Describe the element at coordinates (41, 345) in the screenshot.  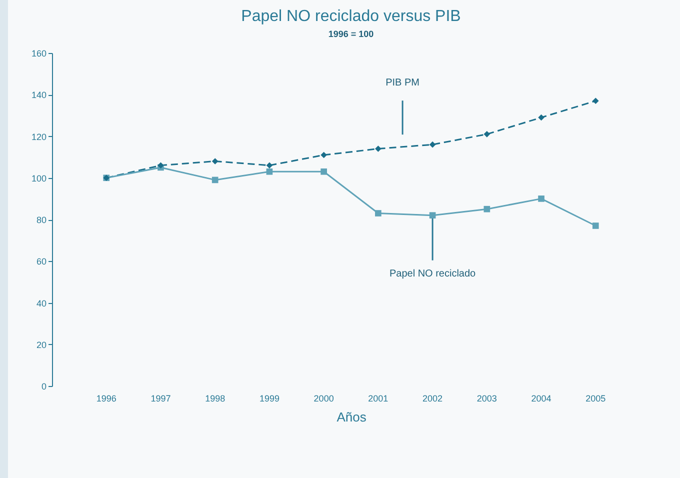
I see `y-tick-label: 20` at that location.